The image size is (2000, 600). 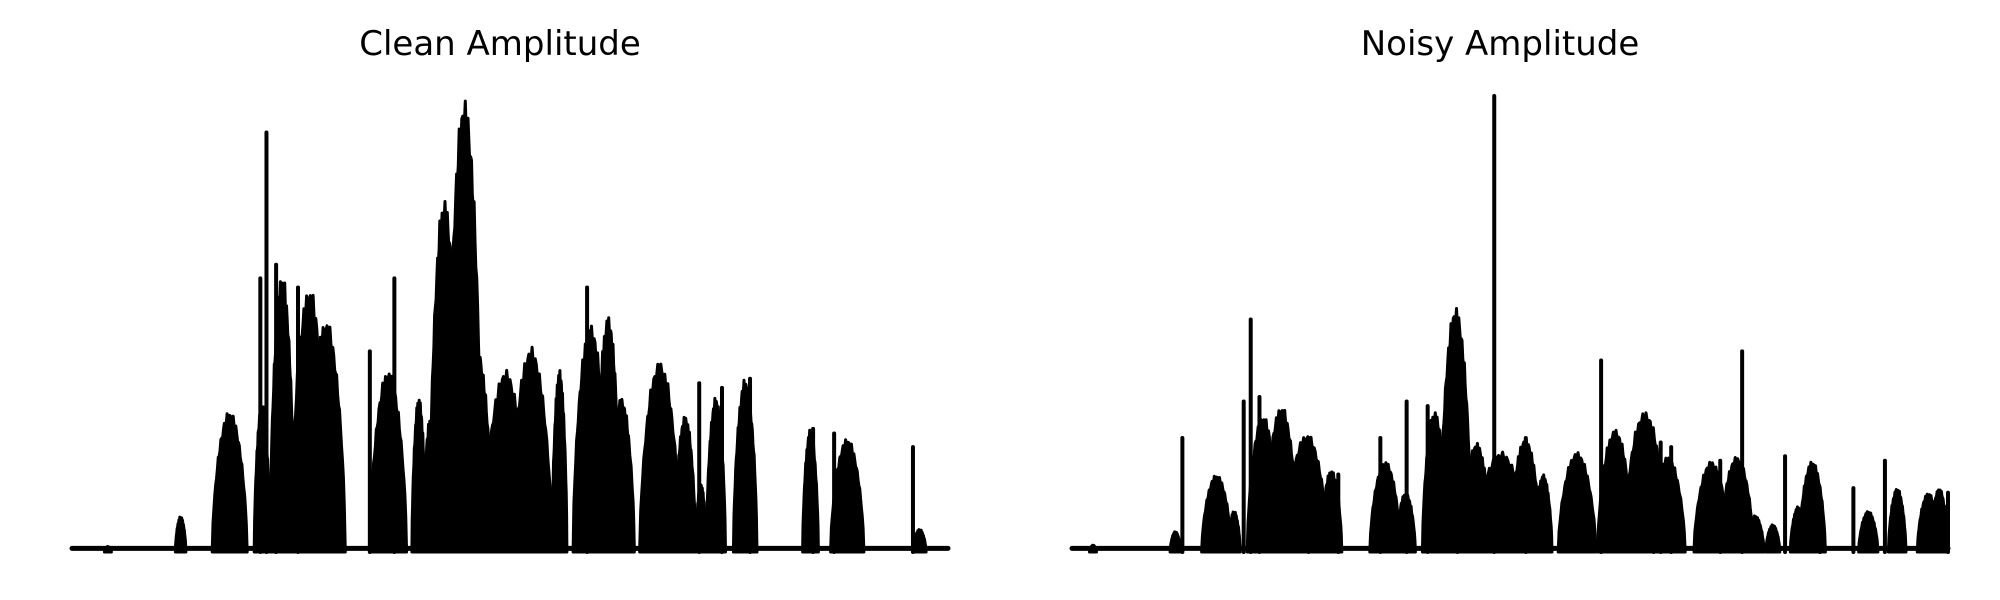 I want to click on chart-title-clean: Clean Amplitude, so click(x=500, y=44).